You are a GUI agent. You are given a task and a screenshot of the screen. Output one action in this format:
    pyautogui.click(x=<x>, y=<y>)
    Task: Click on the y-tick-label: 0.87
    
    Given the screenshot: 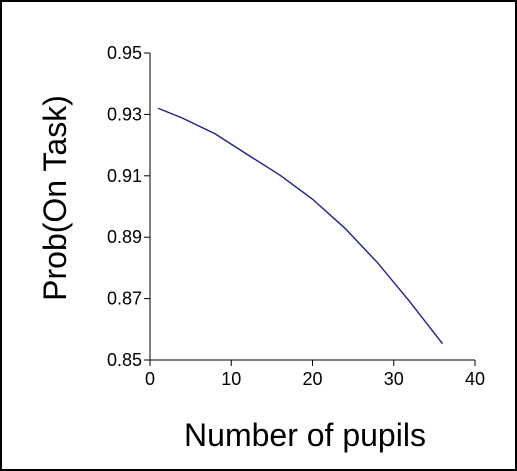 What is the action you would take?
    pyautogui.click(x=124, y=299)
    